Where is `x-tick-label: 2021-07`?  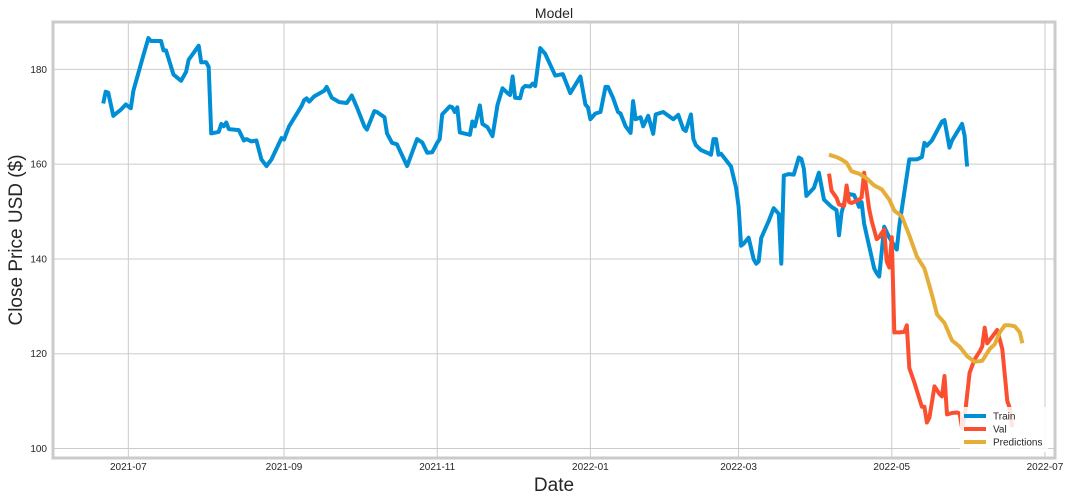 x-tick-label: 2021-07 is located at coordinates (128, 467).